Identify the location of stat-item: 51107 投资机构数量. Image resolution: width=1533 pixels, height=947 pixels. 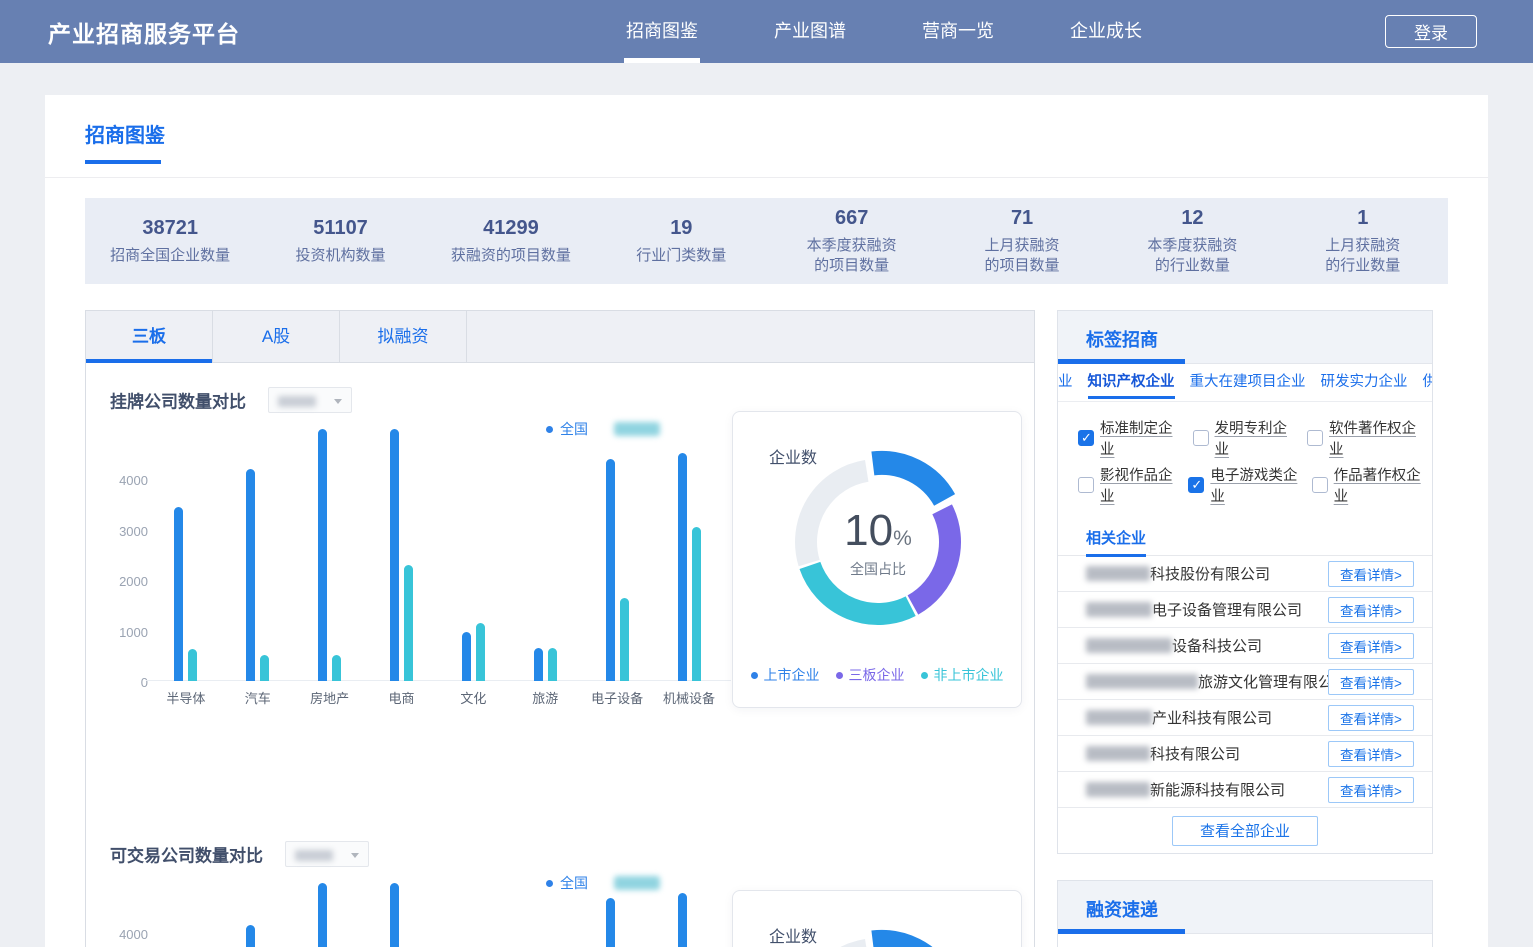
(340, 241).